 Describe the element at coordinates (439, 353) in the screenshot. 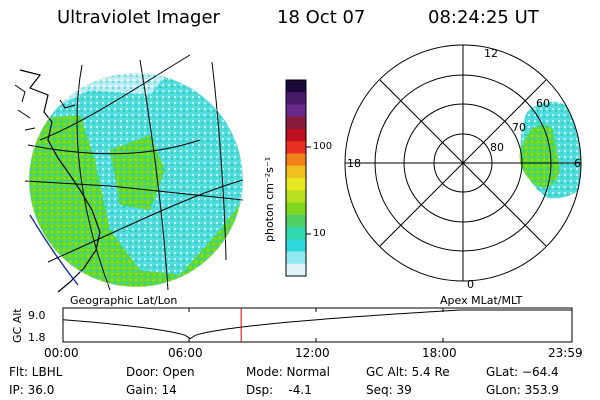

I see `time-tick-1800: 18:00` at that location.